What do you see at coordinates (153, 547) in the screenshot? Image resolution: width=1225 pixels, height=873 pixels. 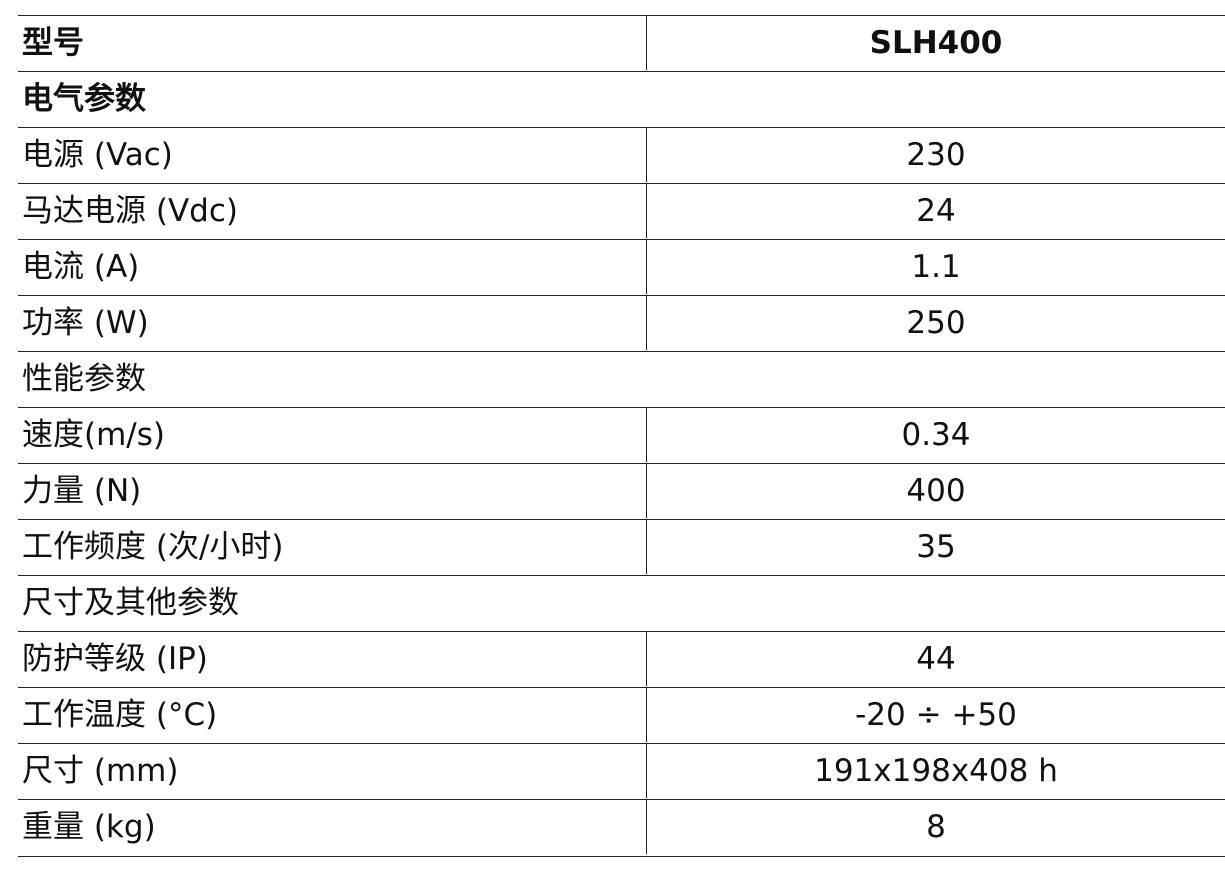 I see `row-label: 工作频度 (次/小时)` at bounding box center [153, 547].